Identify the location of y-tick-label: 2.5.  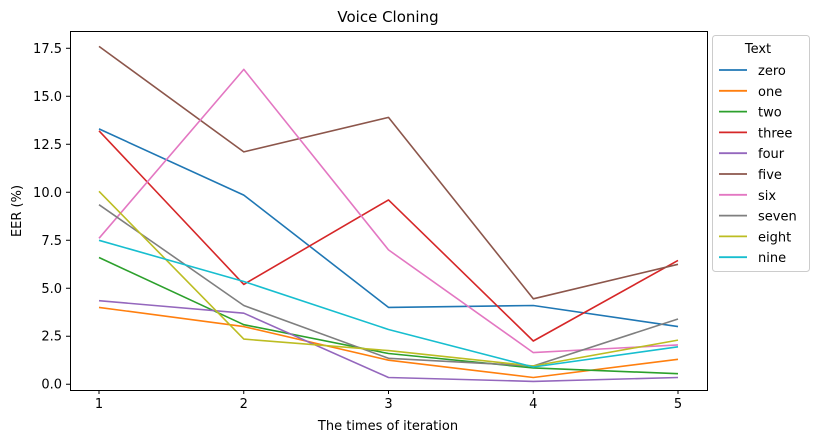
(51, 337).